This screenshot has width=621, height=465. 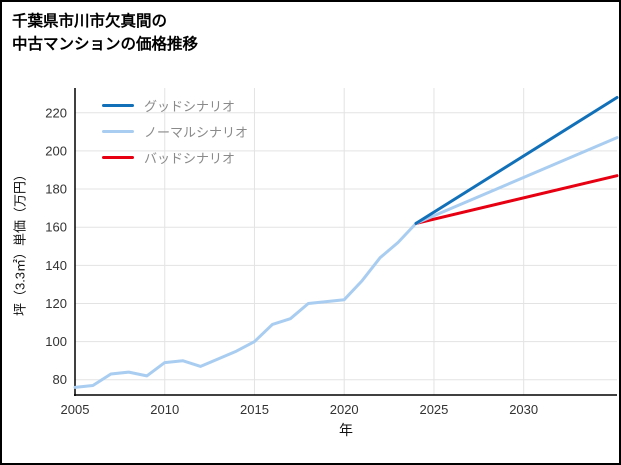 What do you see at coordinates (56, 150) in the screenshot?
I see `svg-text: 200` at bounding box center [56, 150].